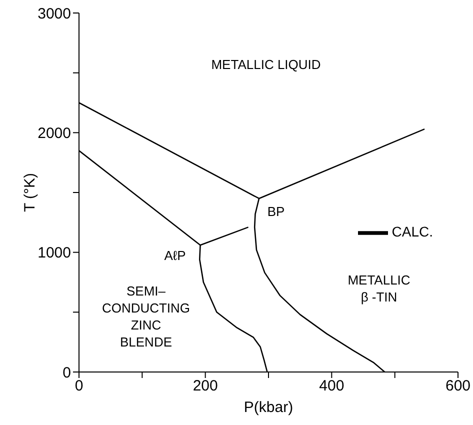 The image size is (473, 425). Describe the element at coordinates (269, 407) in the screenshot. I see `x-axis-title: P(kbar)` at that location.